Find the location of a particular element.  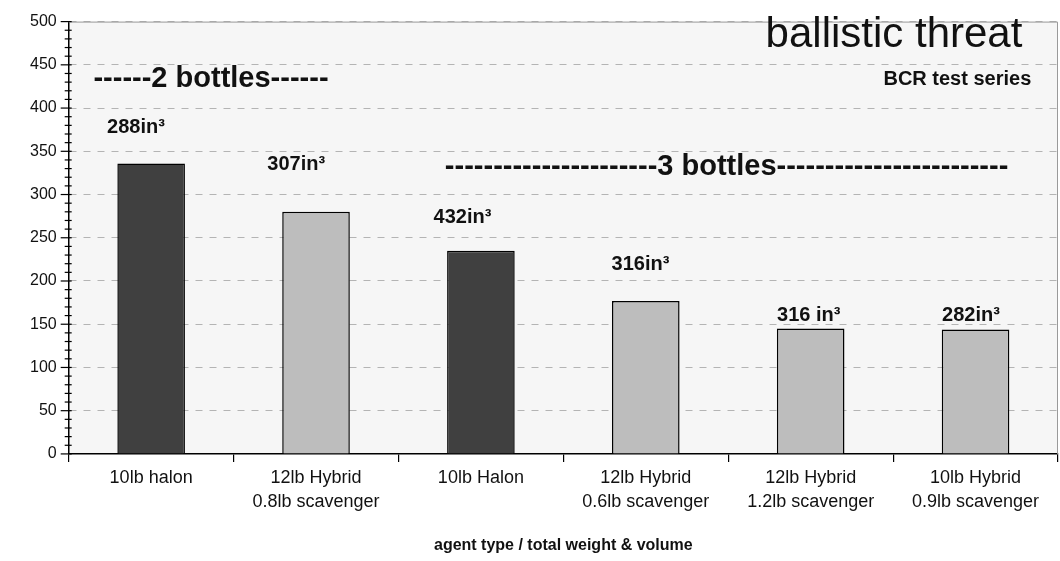

y-tick-label: 150 is located at coordinates (43, 323).